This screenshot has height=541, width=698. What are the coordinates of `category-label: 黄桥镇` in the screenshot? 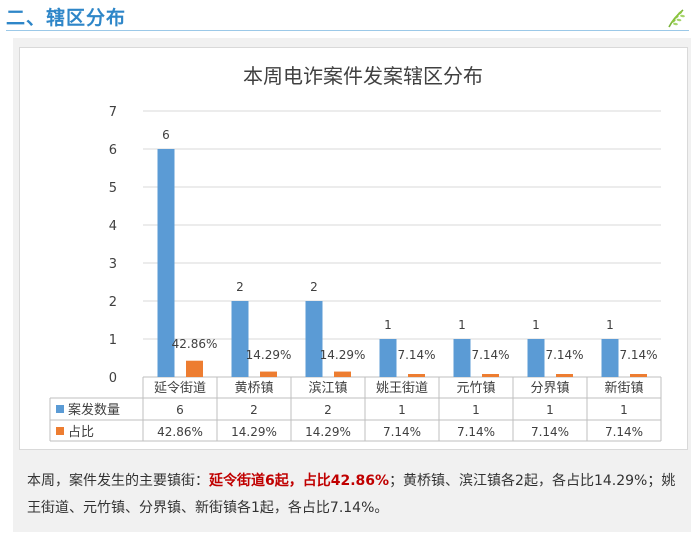 It's located at (253, 388).